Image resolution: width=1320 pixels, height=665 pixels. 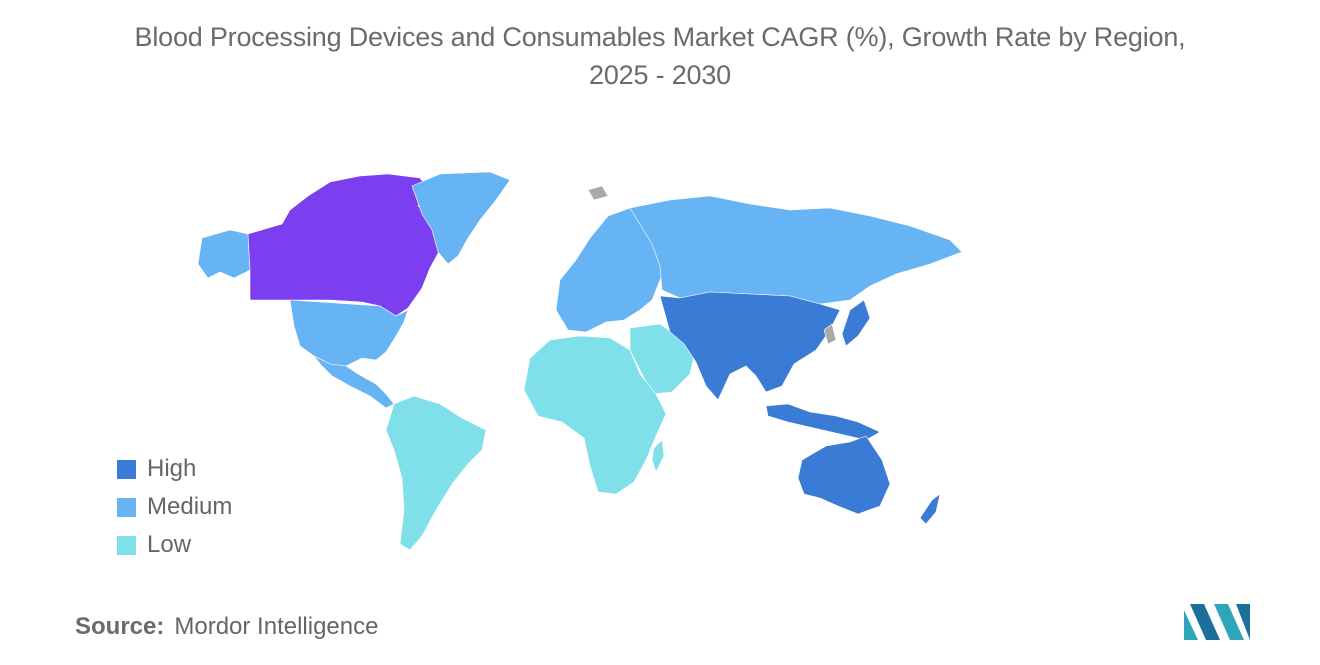 I want to click on legend-item-medium: Medium, so click(x=174, y=507).